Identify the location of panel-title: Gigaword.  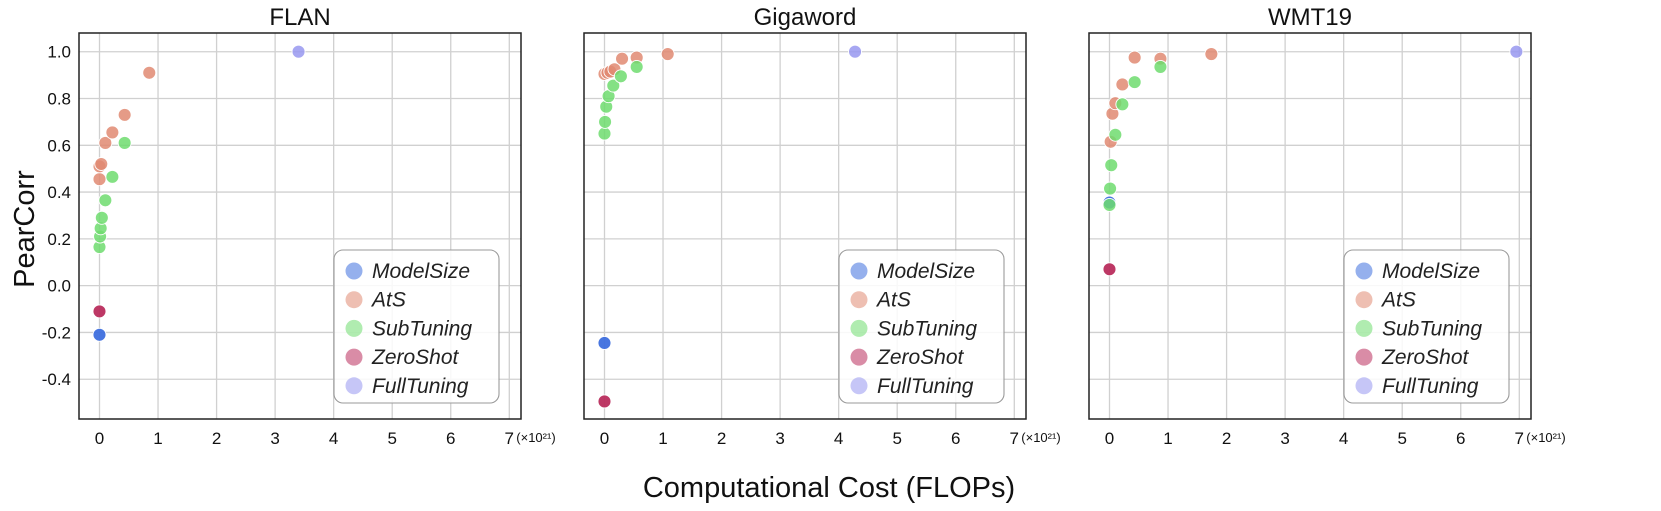
(805, 17).